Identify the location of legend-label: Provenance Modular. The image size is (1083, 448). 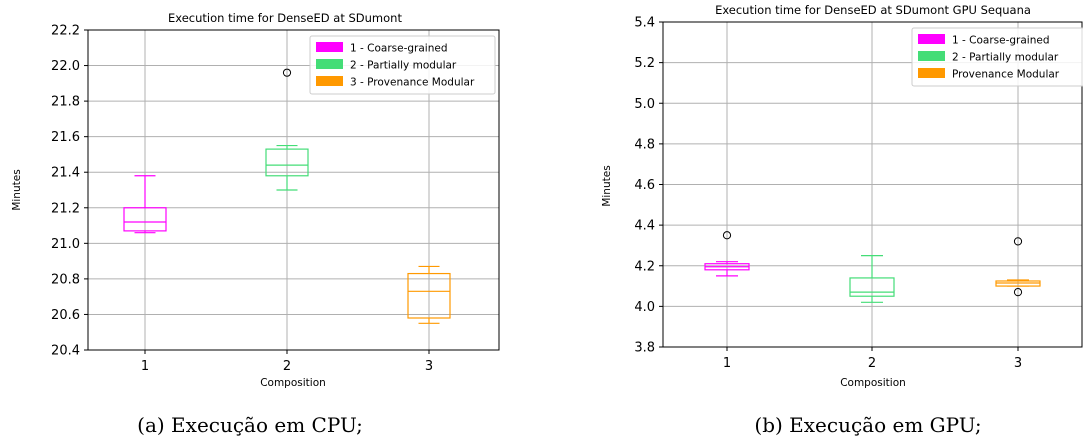
(1006, 75).